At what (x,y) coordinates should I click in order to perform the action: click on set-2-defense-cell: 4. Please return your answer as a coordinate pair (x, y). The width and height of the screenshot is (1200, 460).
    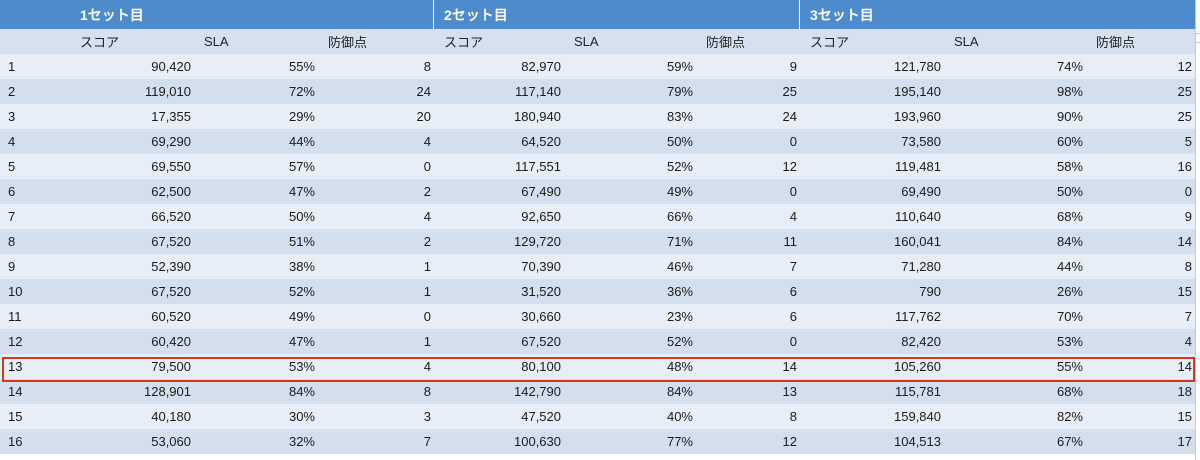
    Looking at the image, I should click on (793, 216).